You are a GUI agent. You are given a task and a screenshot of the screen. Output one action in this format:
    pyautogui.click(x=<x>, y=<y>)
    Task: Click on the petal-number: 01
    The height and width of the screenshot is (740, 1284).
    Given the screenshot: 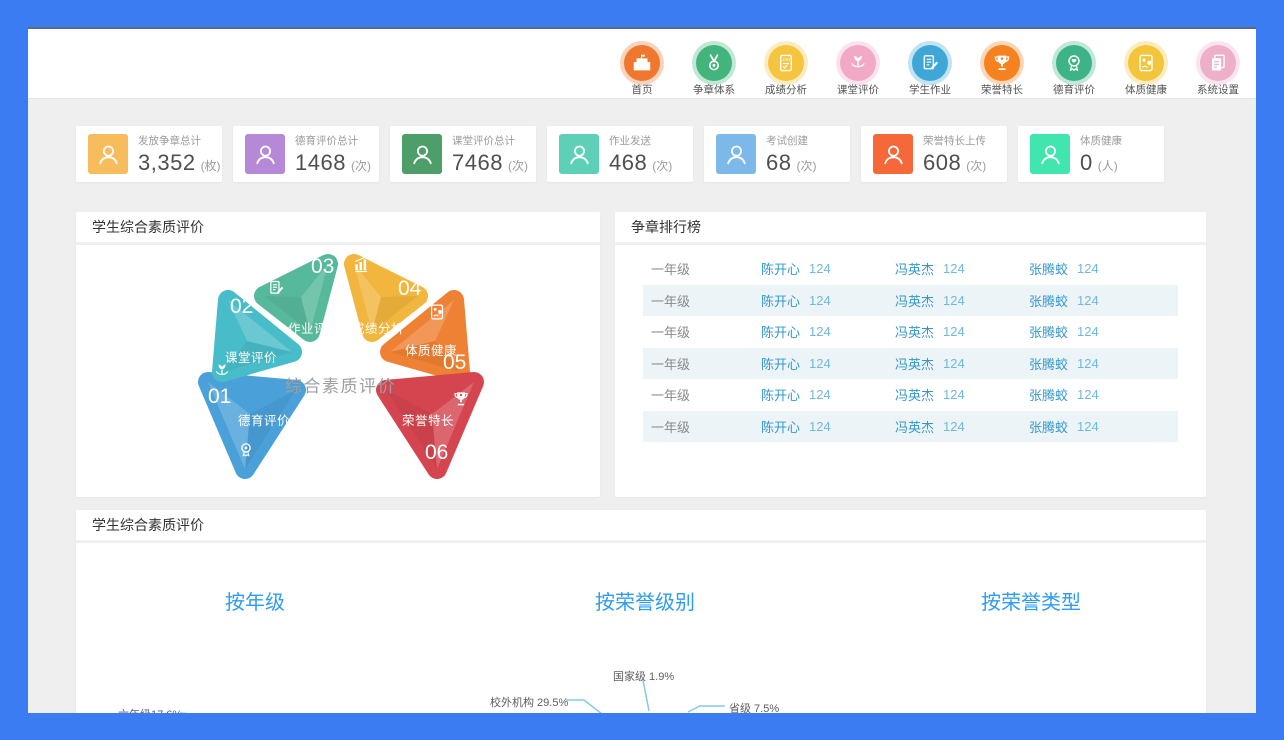 What is the action you would take?
    pyautogui.click(x=220, y=396)
    